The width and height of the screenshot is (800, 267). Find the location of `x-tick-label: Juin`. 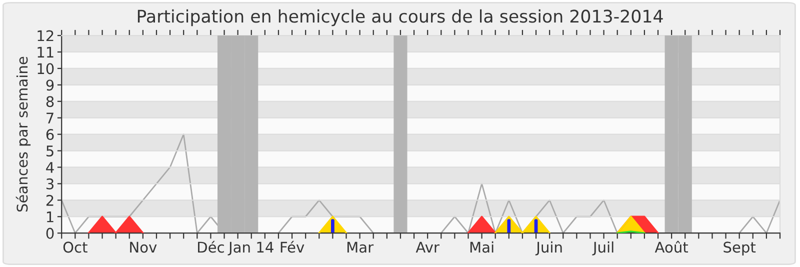

x-tick-label: Juin is located at coordinates (548, 248).